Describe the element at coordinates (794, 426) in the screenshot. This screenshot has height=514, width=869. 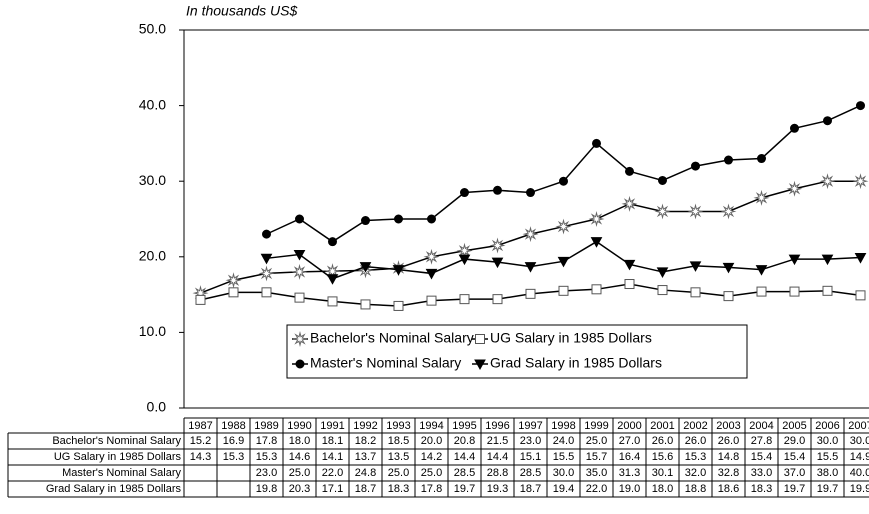
I see `x-tick-label: 2005` at that location.